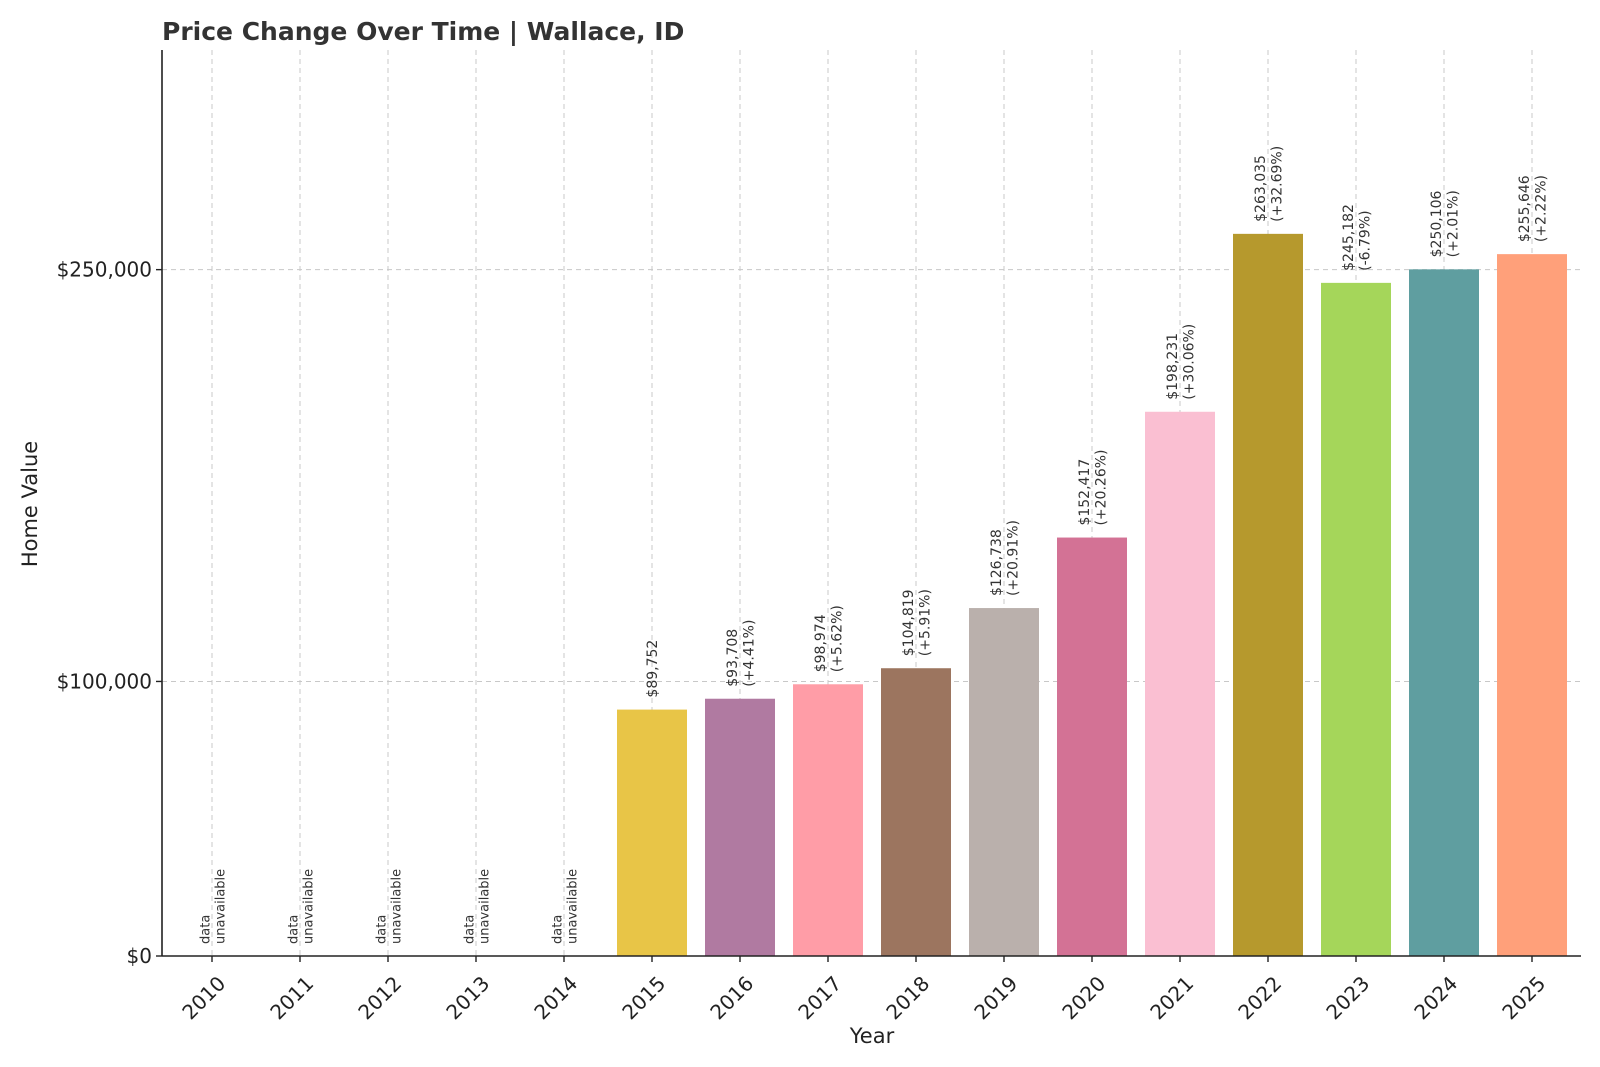 Image resolution: width=1600 pixels, height=1067 pixels. What do you see at coordinates (379, 997) in the screenshot?
I see `x-tick-label: 2012` at bounding box center [379, 997].